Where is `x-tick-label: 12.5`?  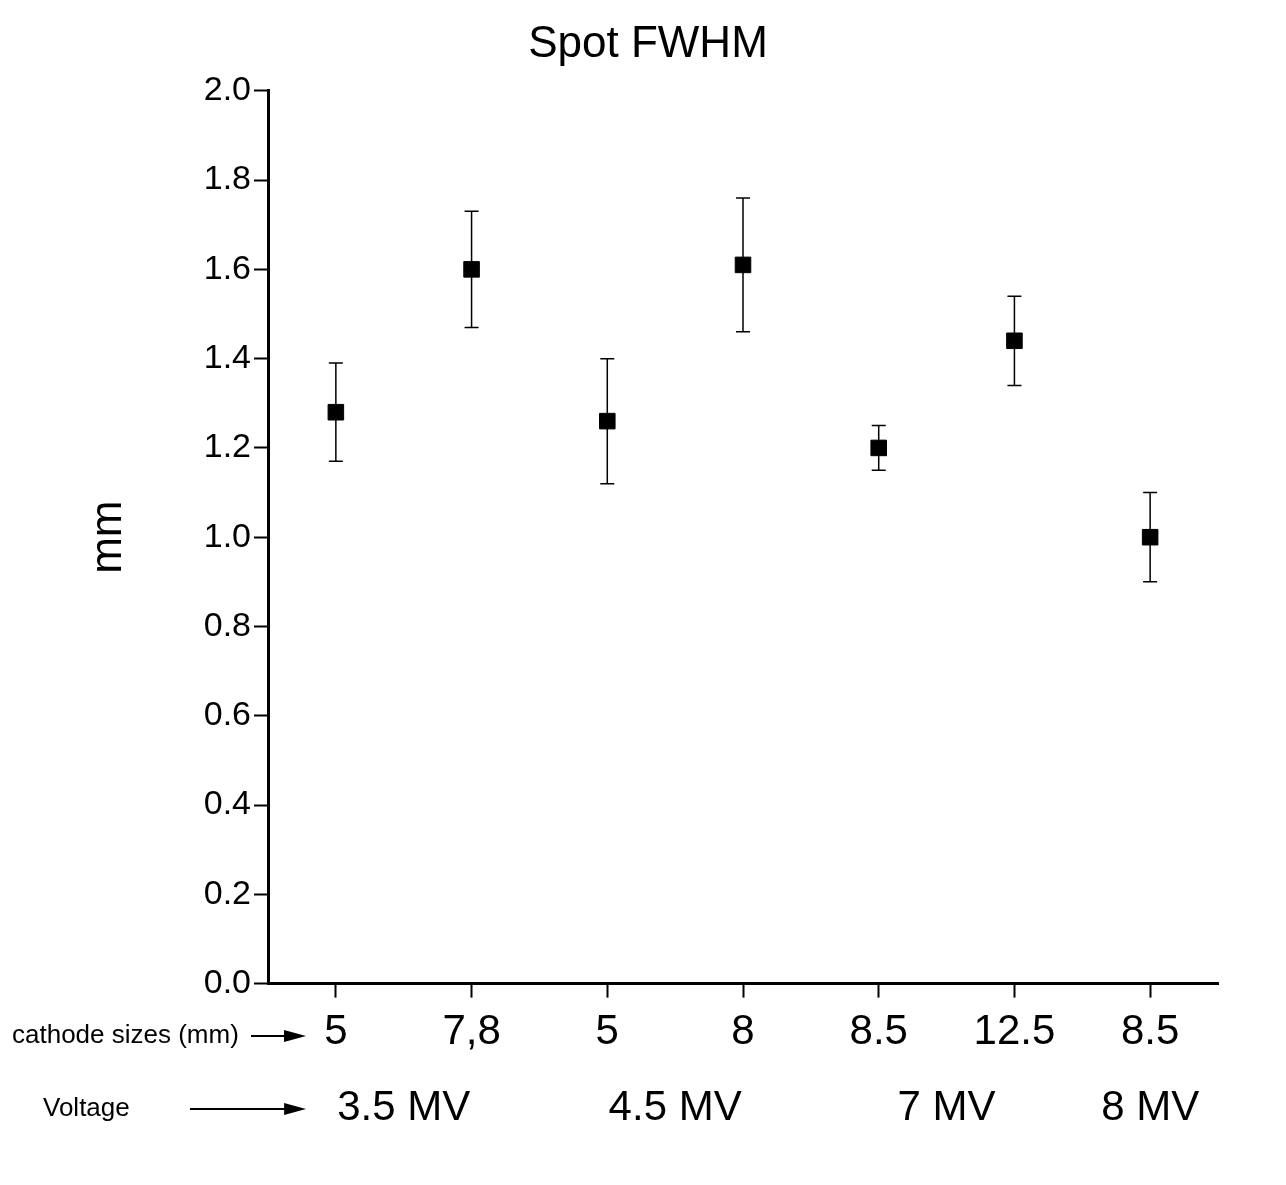 x-tick-label: 12.5 is located at coordinates (1014, 1030).